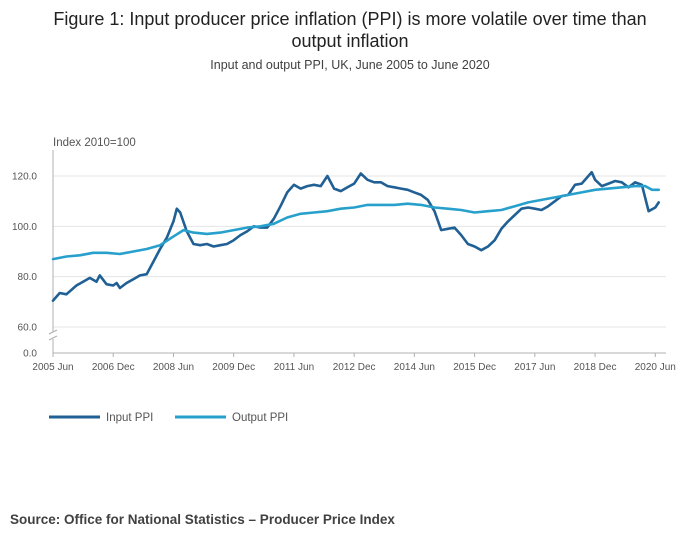 The image size is (700, 549). What do you see at coordinates (294, 367) in the screenshot?
I see `x-tick-label: 2011 Jun` at bounding box center [294, 367].